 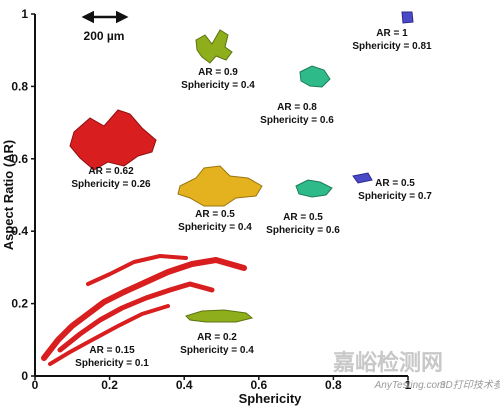 I want to click on y-tick-label: 0.6, so click(x=19, y=159).